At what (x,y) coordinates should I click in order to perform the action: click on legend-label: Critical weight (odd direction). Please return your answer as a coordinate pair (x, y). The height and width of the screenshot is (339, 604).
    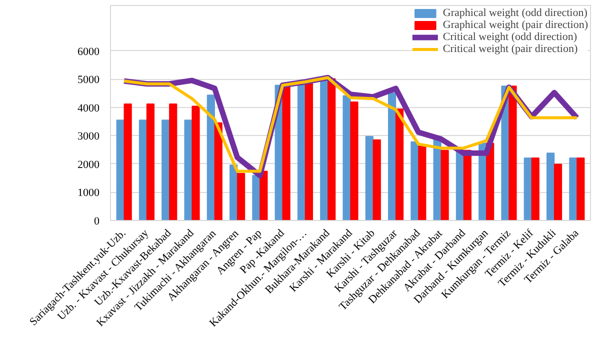
    Looking at the image, I should click on (510, 37).